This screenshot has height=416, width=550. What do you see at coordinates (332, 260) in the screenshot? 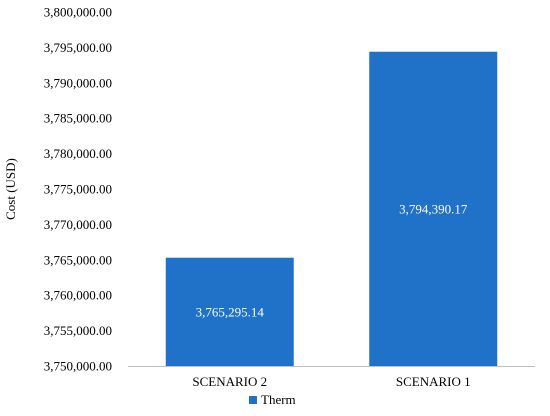
I see `data-labels: 3,765,295.14 3,794,390.17` at bounding box center [332, 260].